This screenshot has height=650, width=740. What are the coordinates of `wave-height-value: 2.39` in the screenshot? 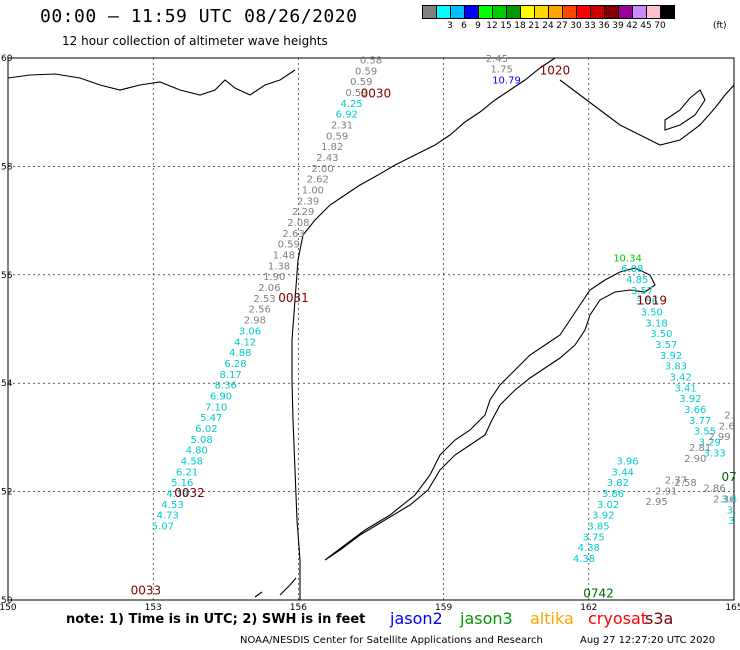 It's located at (308, 201).